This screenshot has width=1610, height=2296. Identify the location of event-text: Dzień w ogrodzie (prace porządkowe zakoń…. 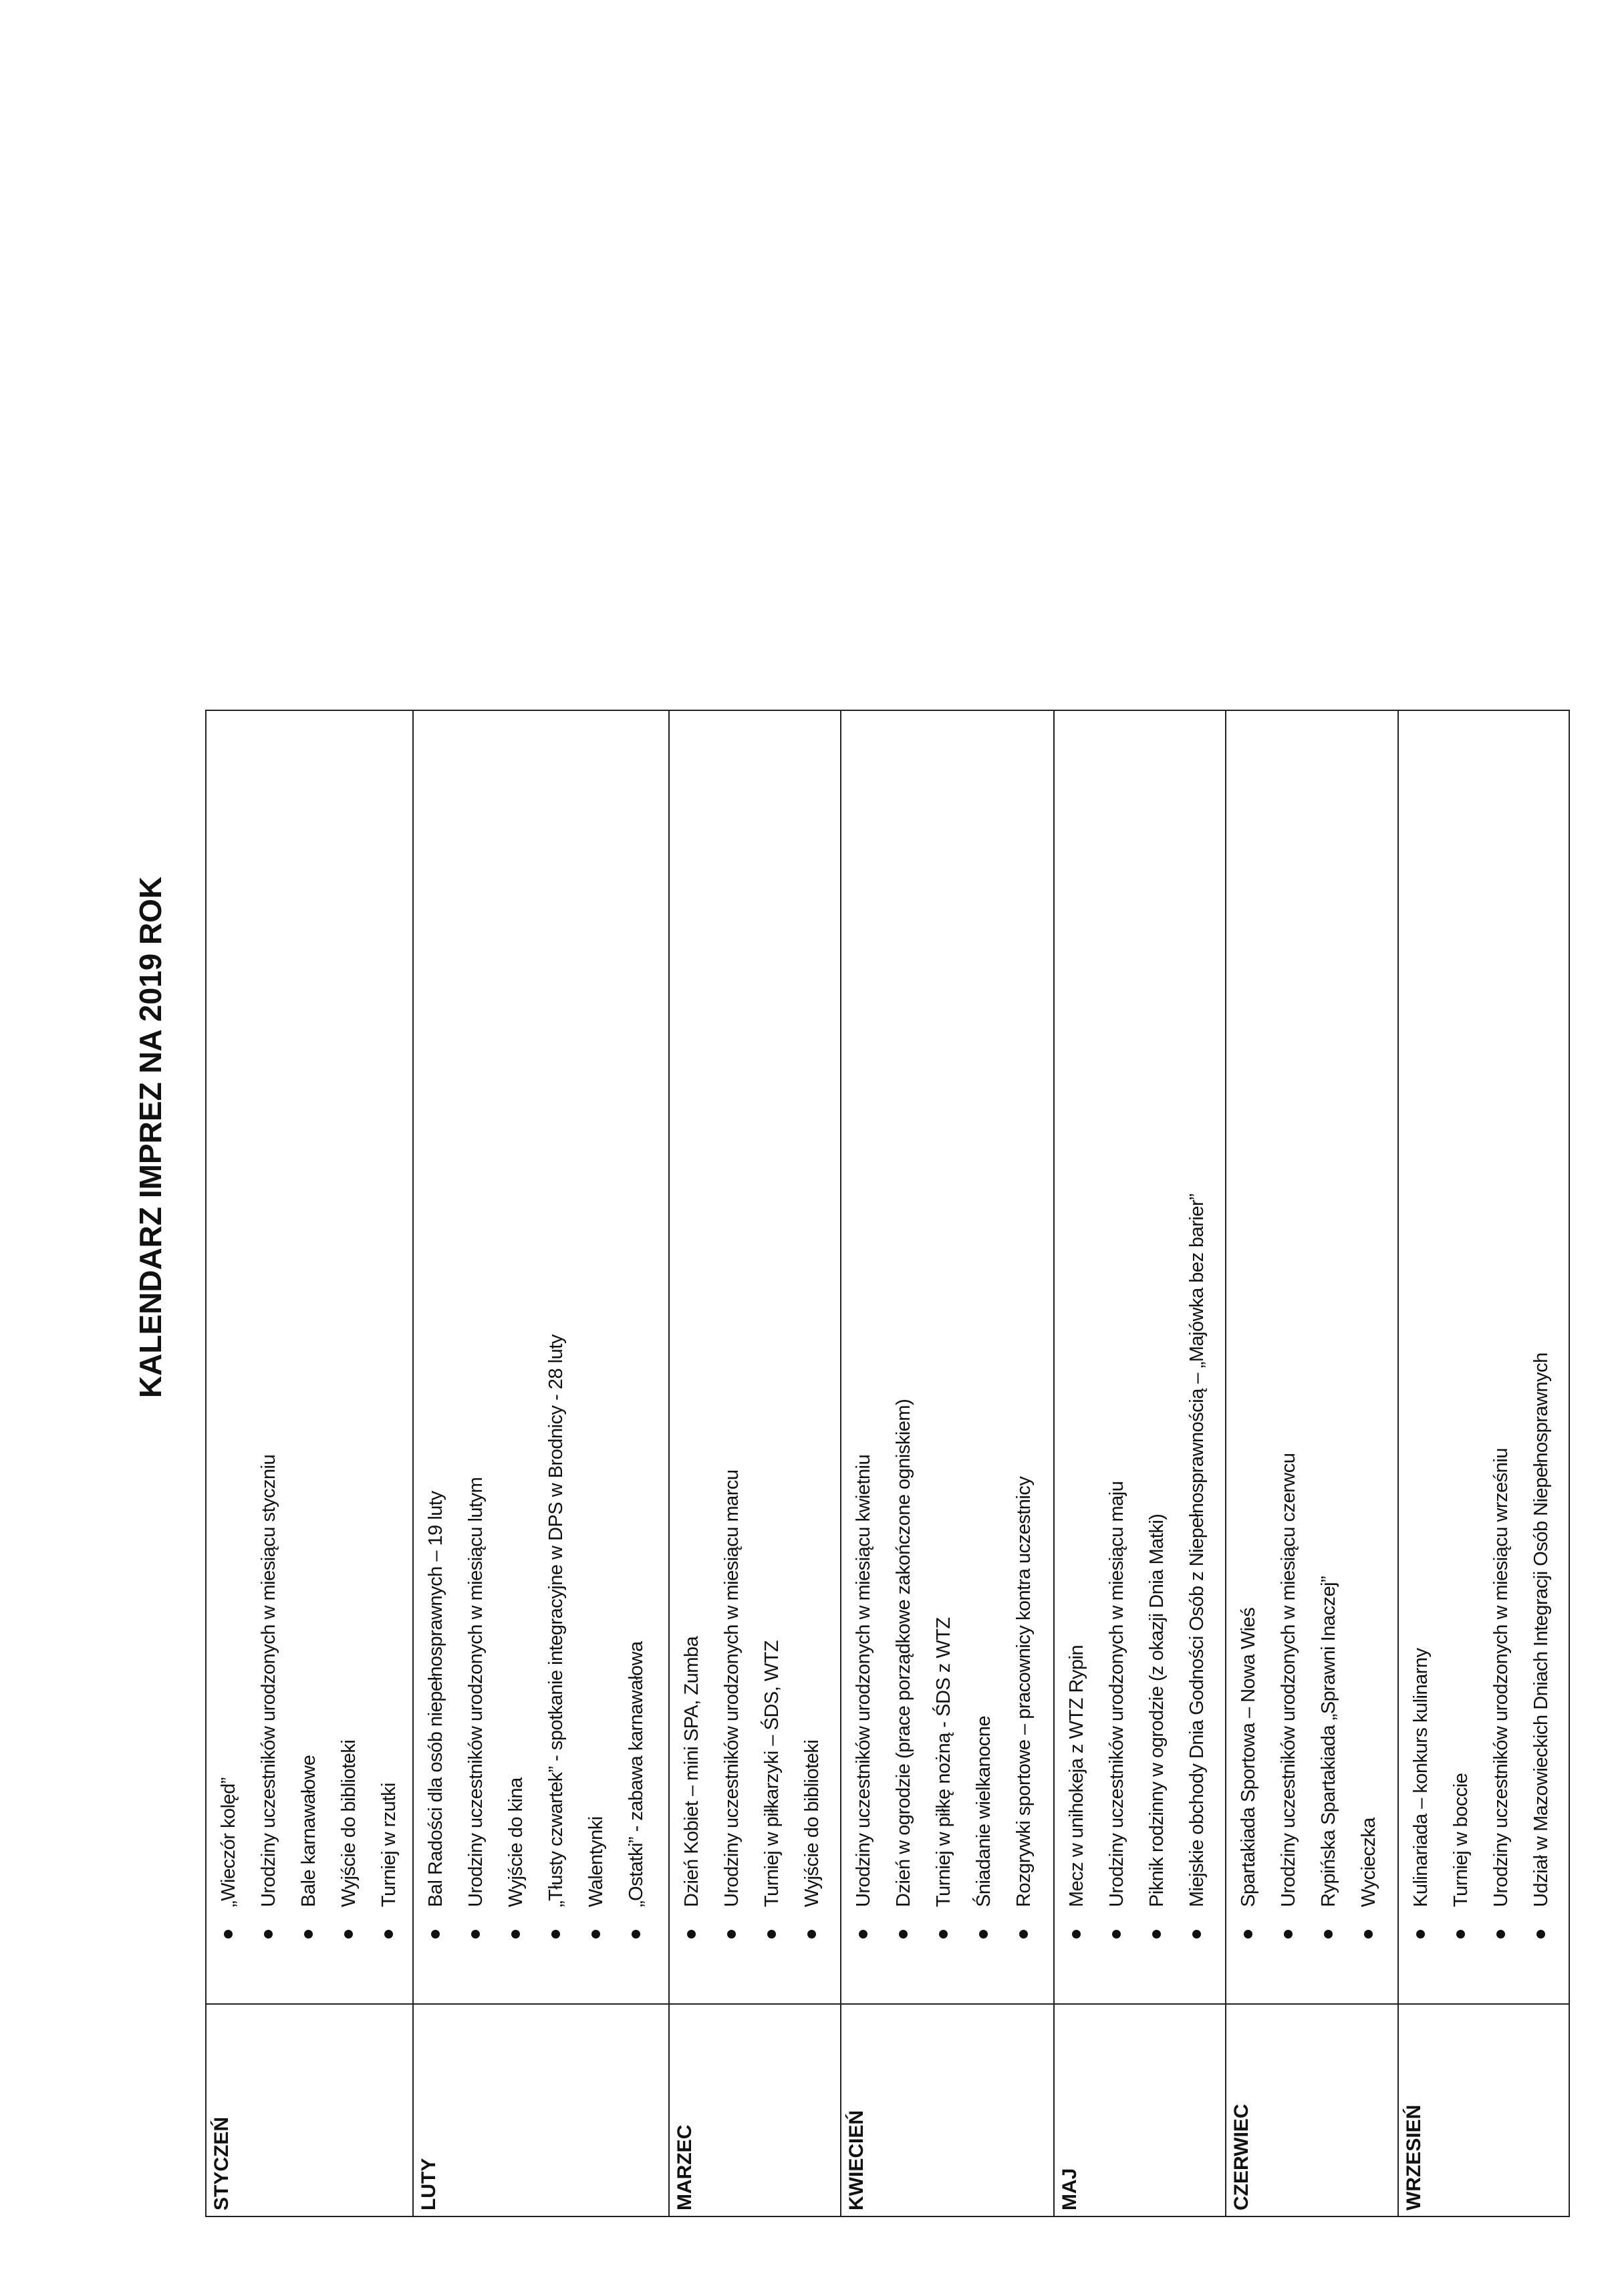
(904, 1653).